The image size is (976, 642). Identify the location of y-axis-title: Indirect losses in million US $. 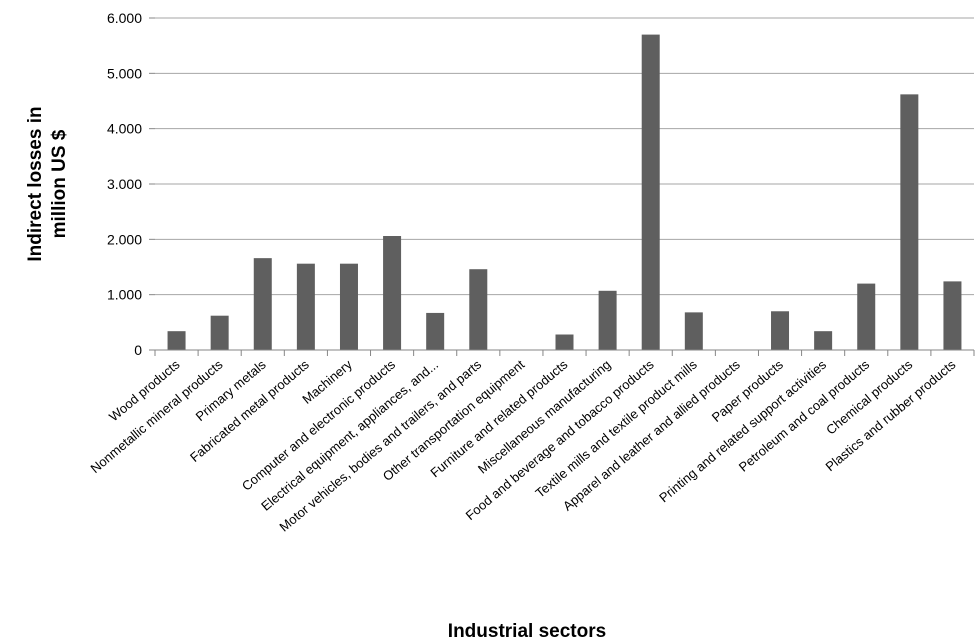
(47, 183).